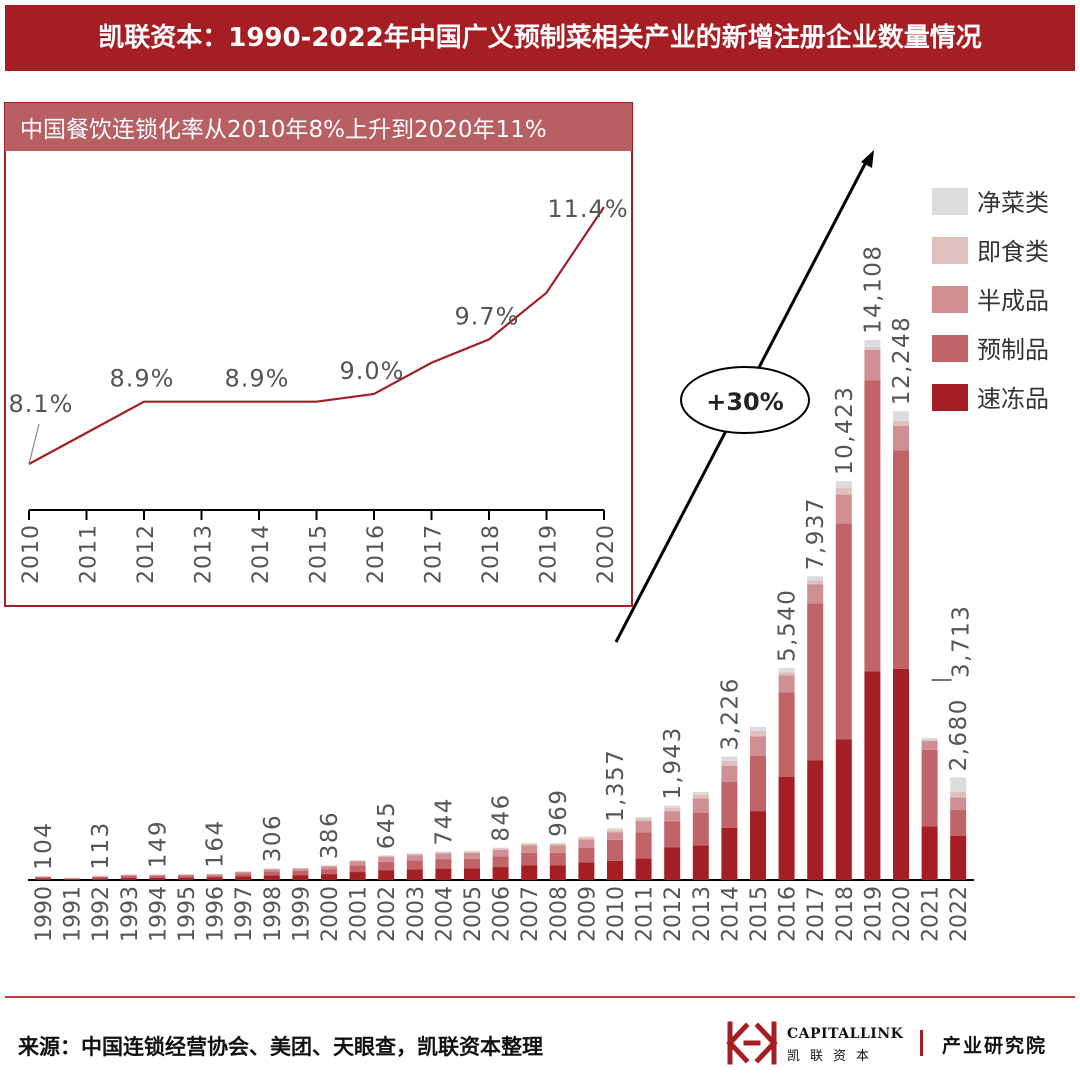  I want to click on year-tick-label: 2011, so click(645, 914).